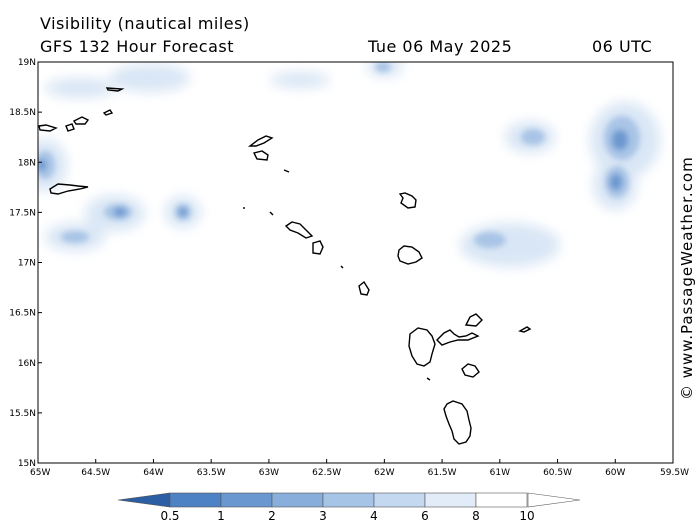  What do you see at coordinates (27, 63) in the screenshot?
I see `lat-tick-label: 19N` at bounding box center [27, 63].